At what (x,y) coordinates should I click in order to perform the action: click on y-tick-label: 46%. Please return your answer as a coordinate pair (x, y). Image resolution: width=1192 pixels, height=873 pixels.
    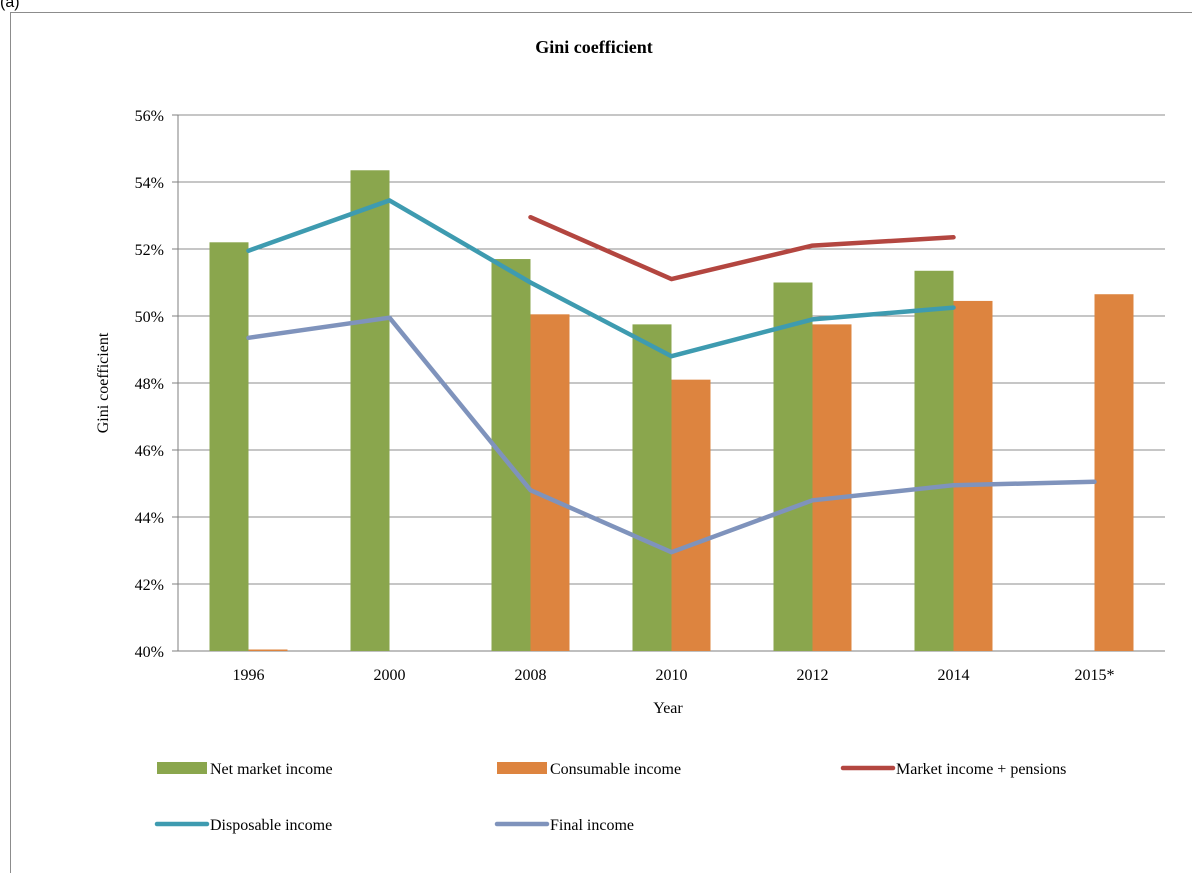
    Looking at the image, I should click on (149, 451).